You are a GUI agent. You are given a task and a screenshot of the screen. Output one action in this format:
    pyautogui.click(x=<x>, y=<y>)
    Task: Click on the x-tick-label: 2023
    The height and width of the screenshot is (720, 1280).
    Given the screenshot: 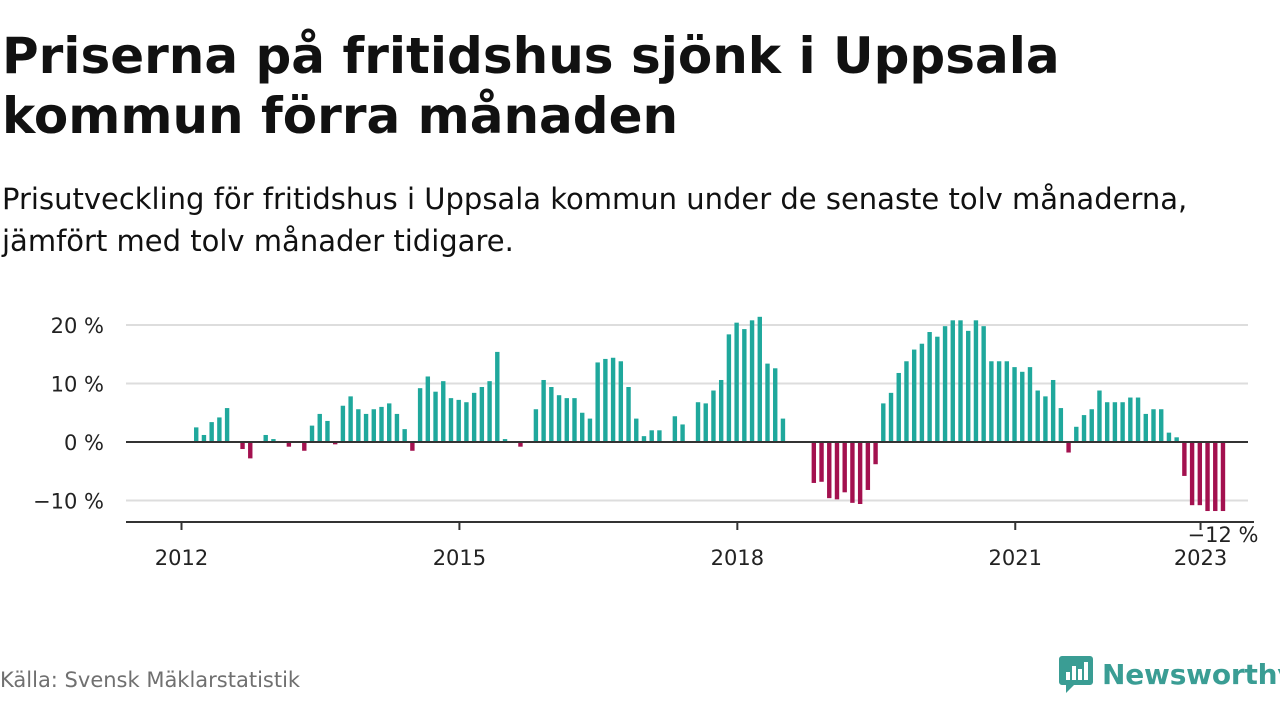 What is the action you would take?
    pyautogui.click(x=1200, y=558)
    